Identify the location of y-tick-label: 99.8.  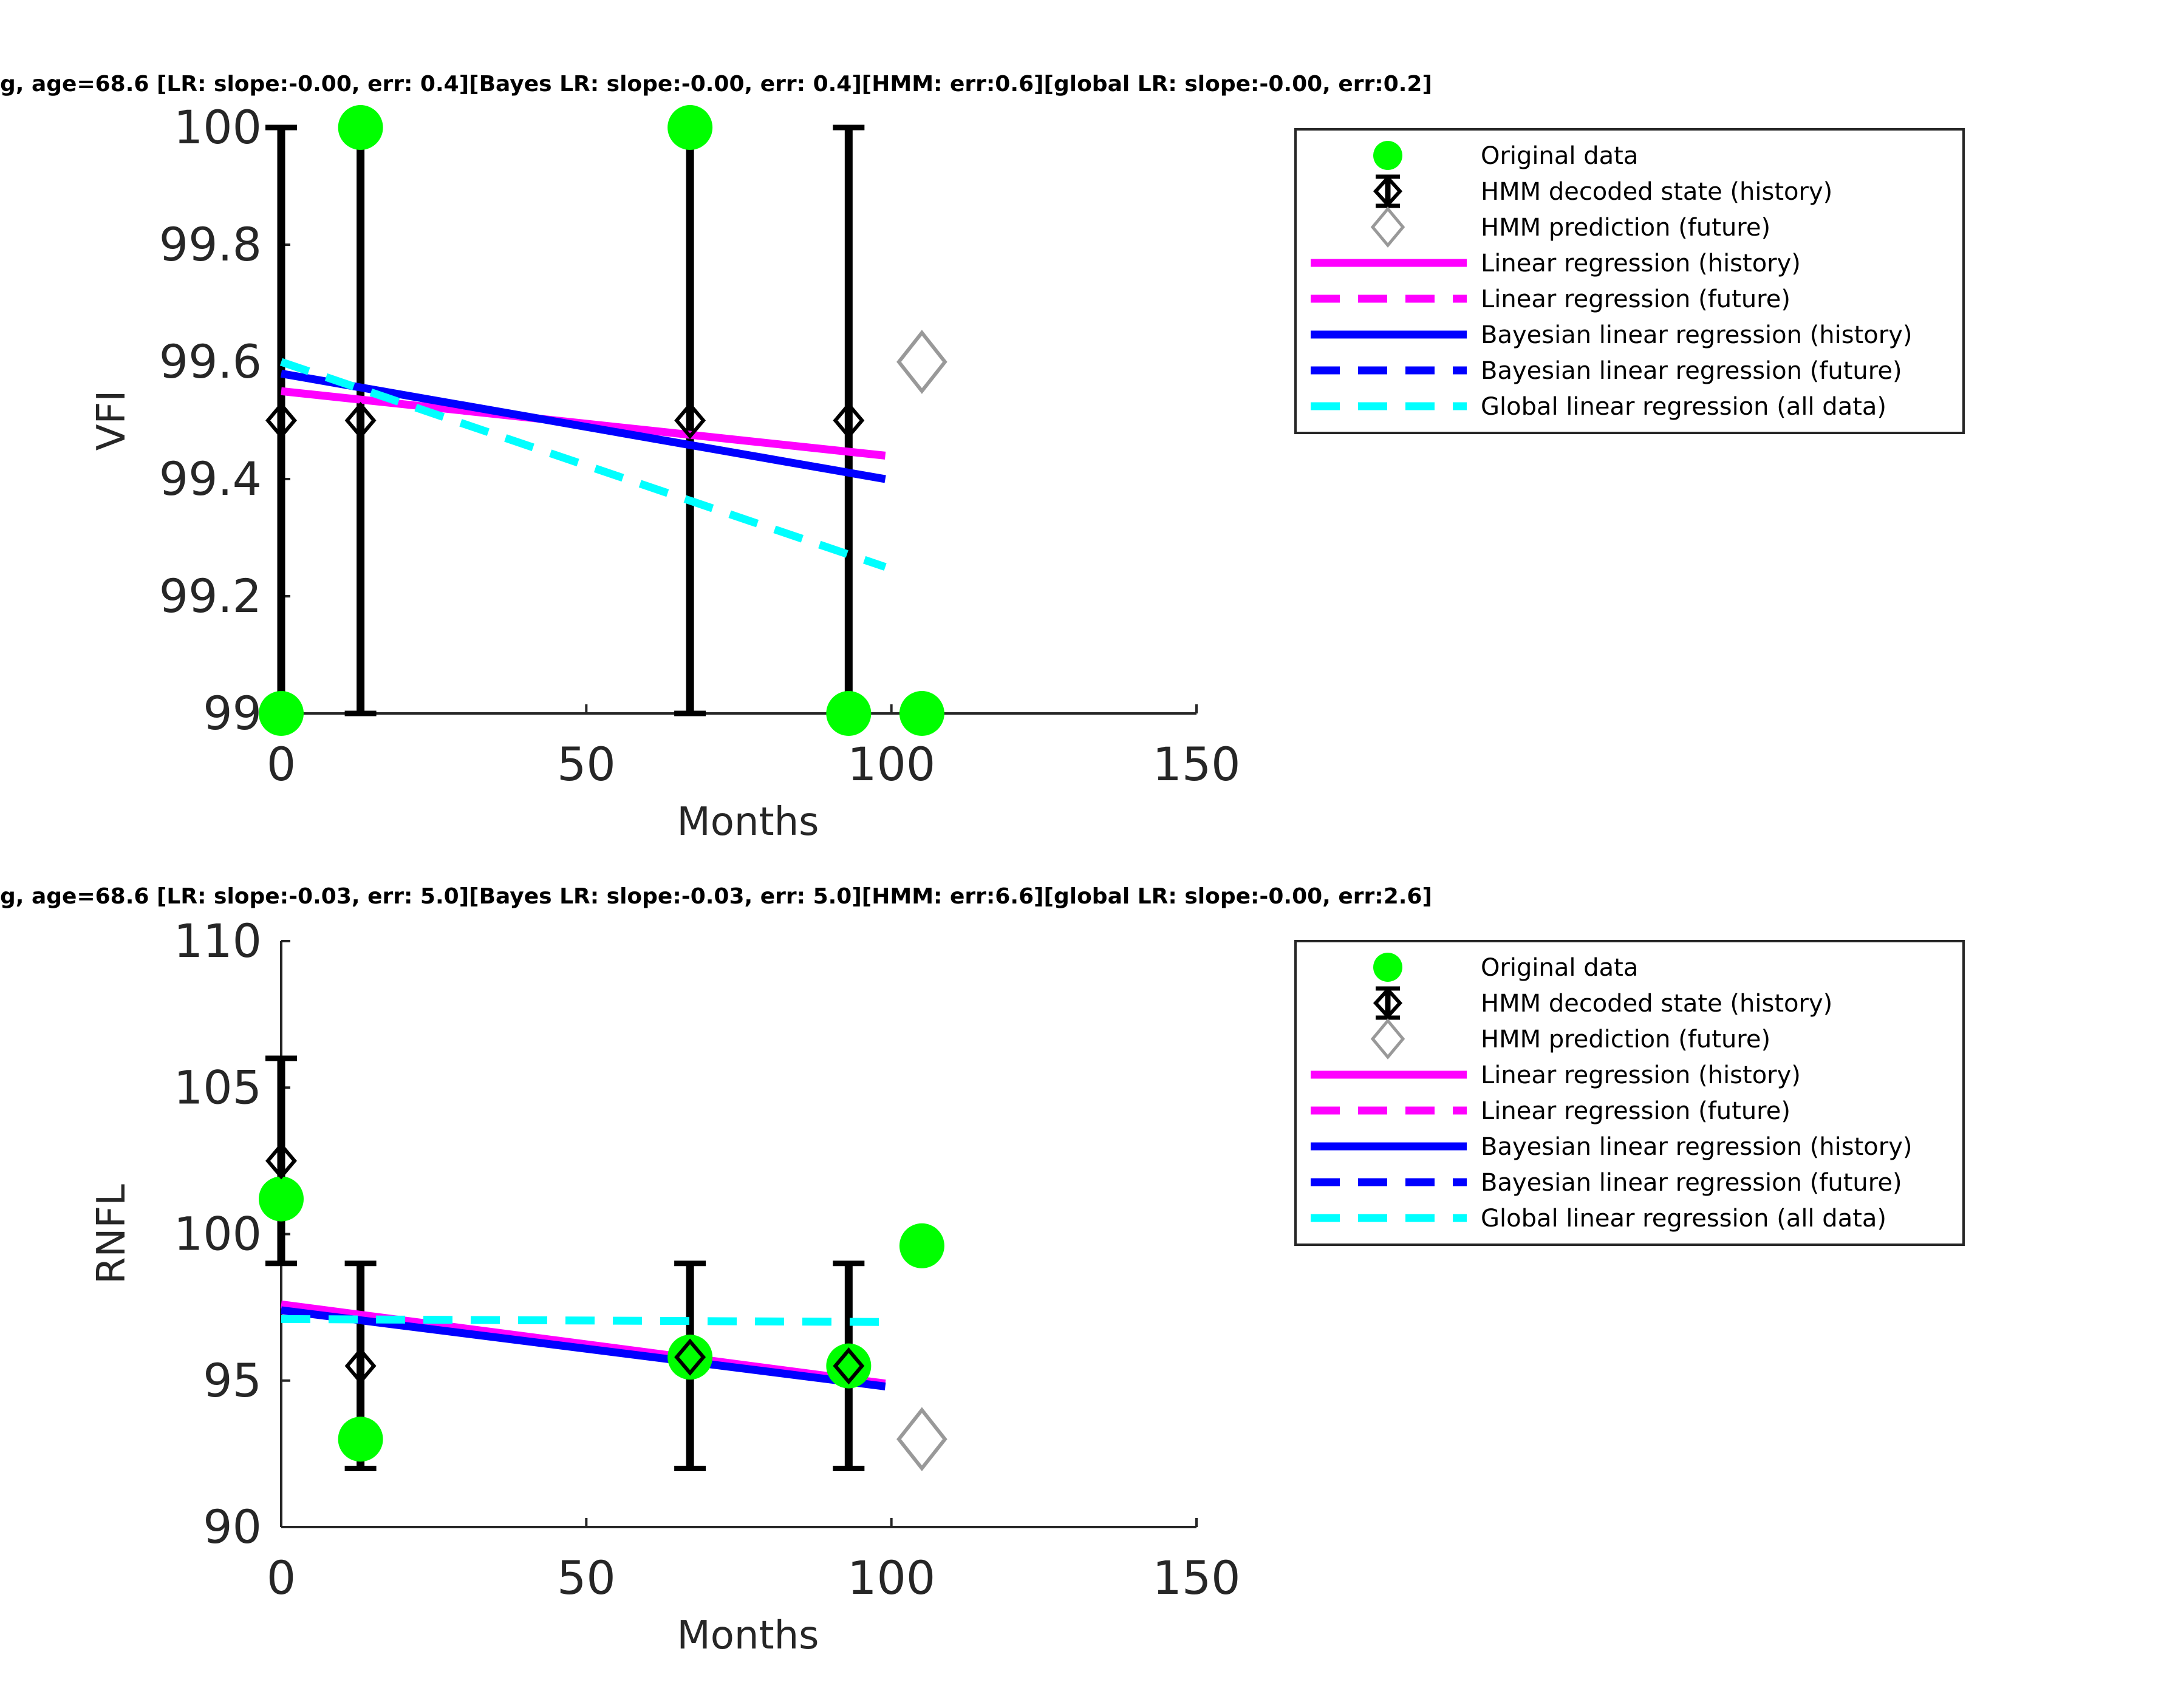
(210, 244).